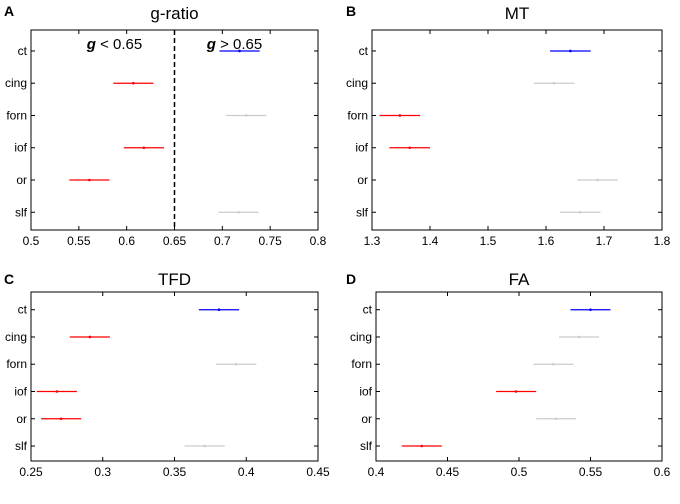 The width and height of the screenshot is (680, 504). Describe the element at coordinates (119, 44) in the screenshot. I see `annotation-text: < 0.65` at that location.